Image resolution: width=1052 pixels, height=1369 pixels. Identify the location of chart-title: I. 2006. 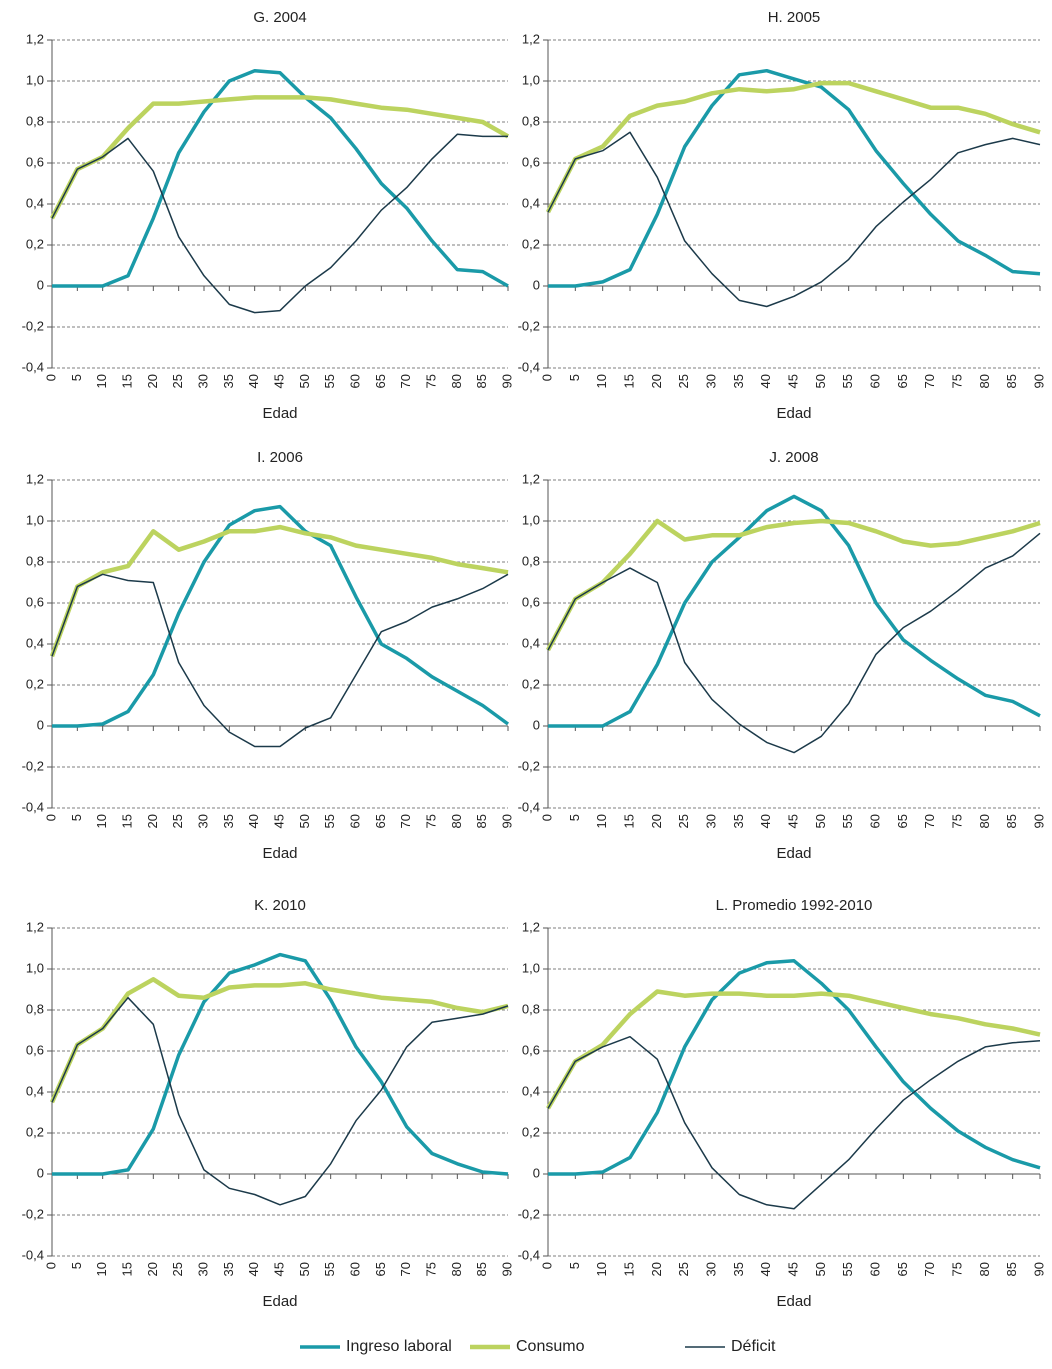
(280, 457).